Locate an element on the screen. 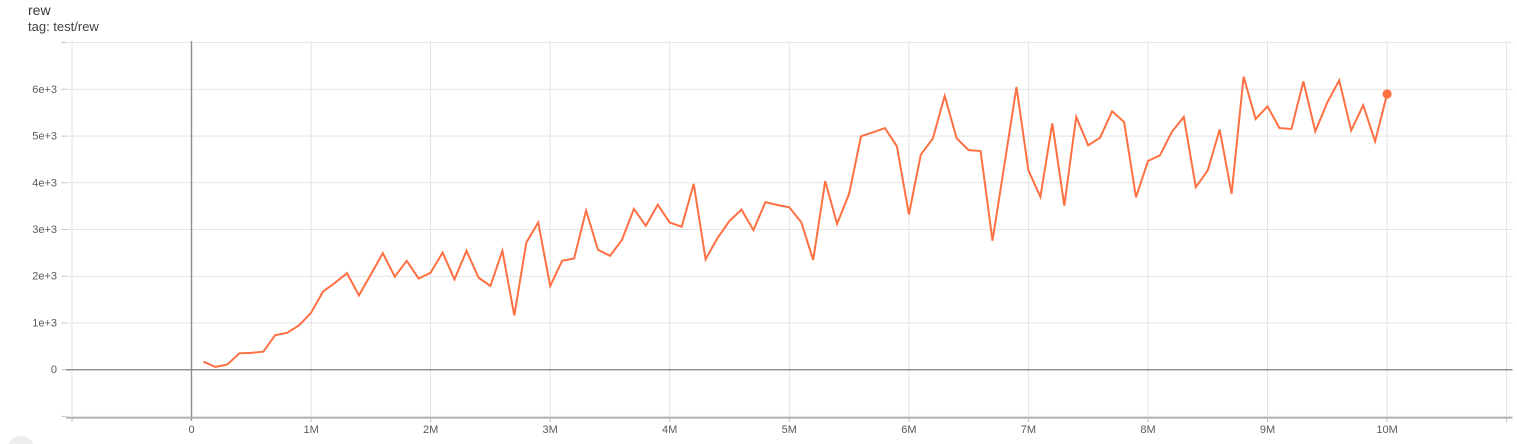  x-tick-label: 0 is located at coordinates (191, 430).